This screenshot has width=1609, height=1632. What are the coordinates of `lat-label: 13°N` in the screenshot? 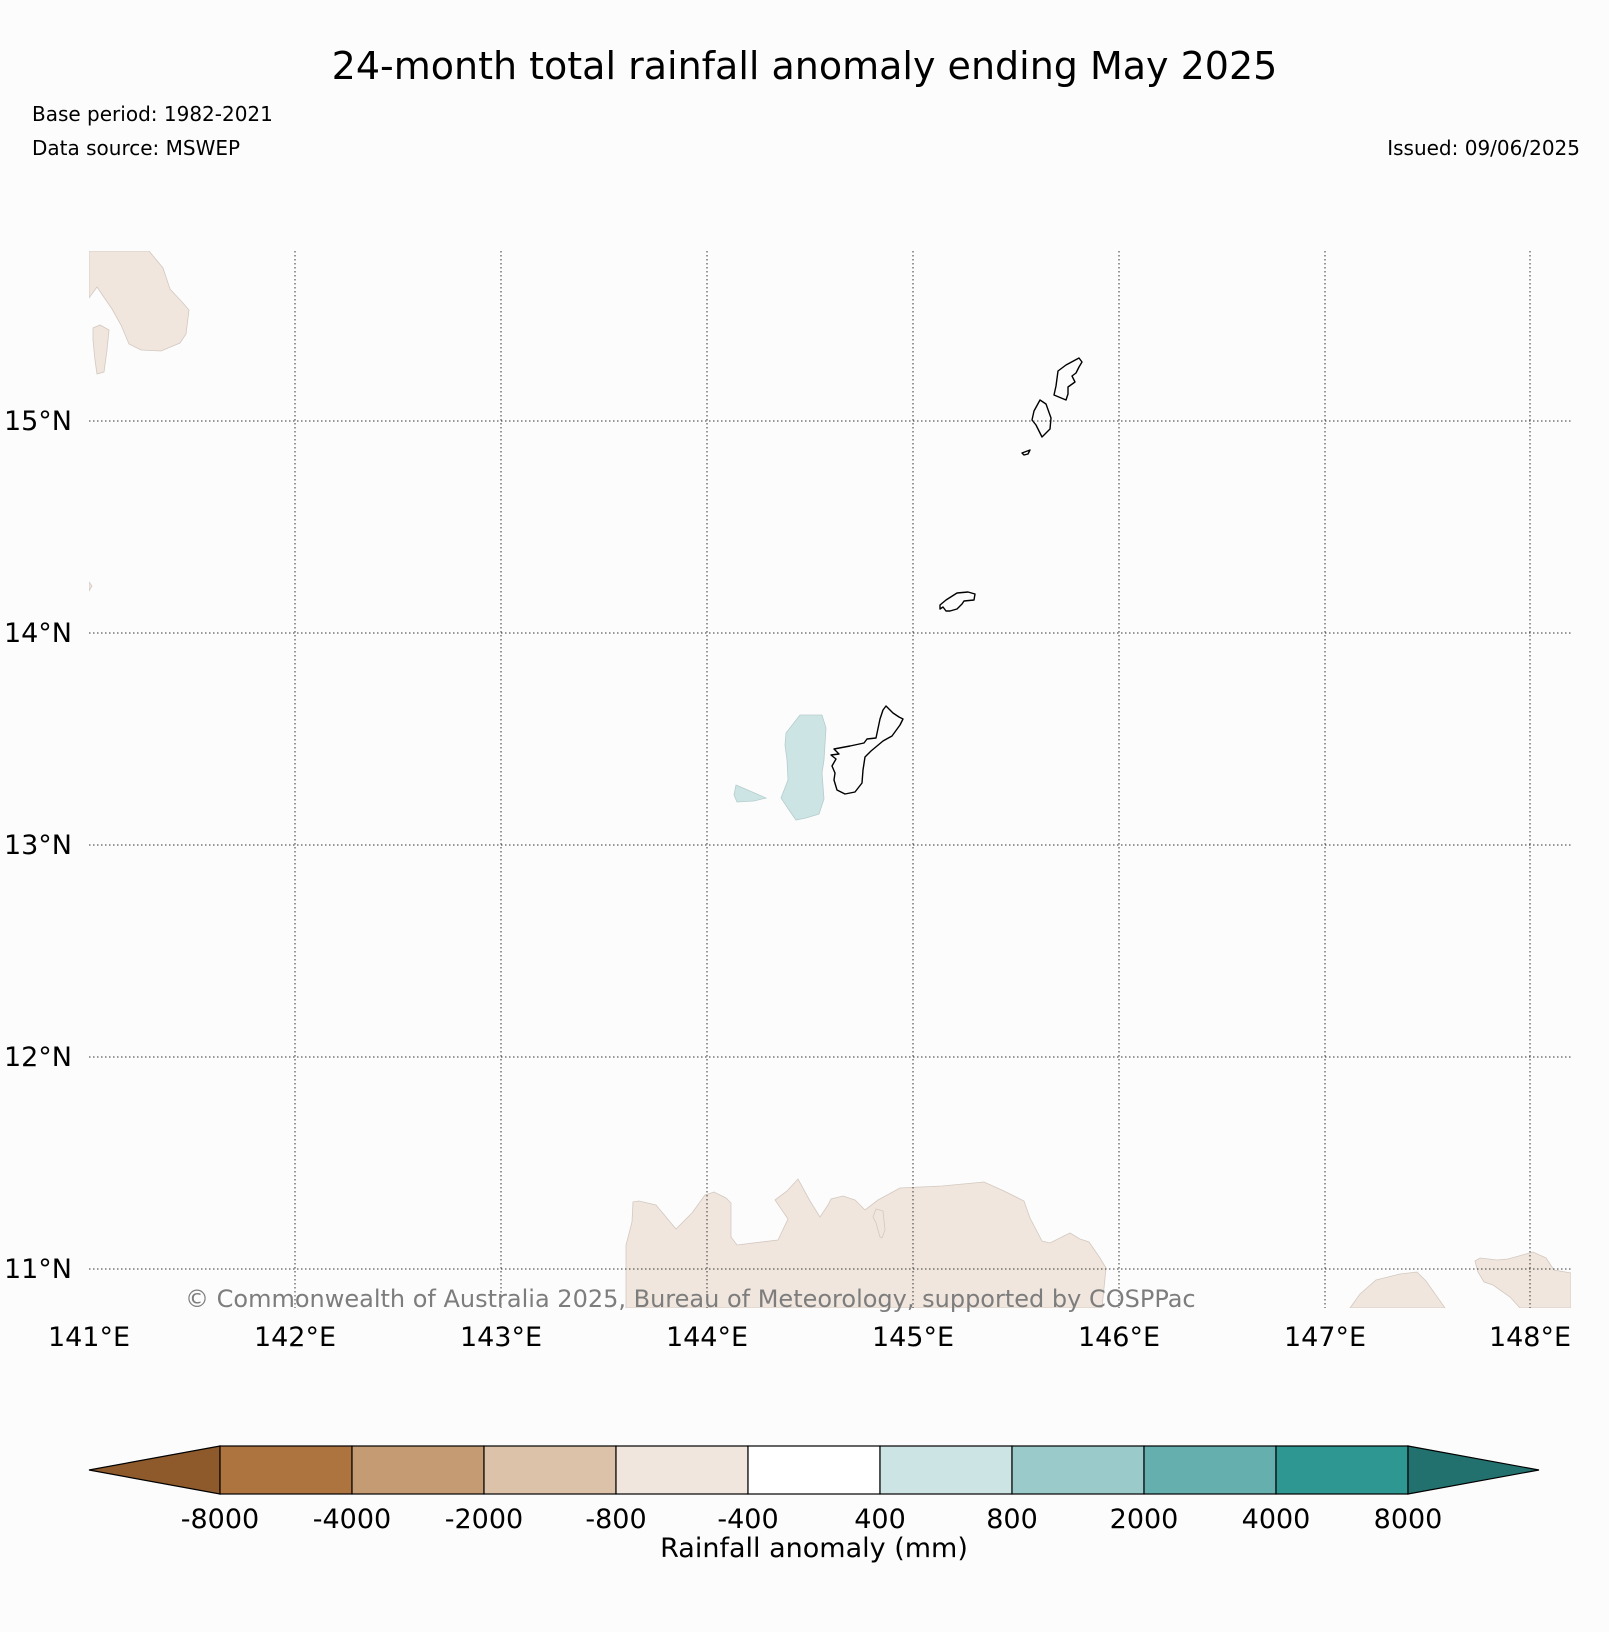 It's located at (38, 845).